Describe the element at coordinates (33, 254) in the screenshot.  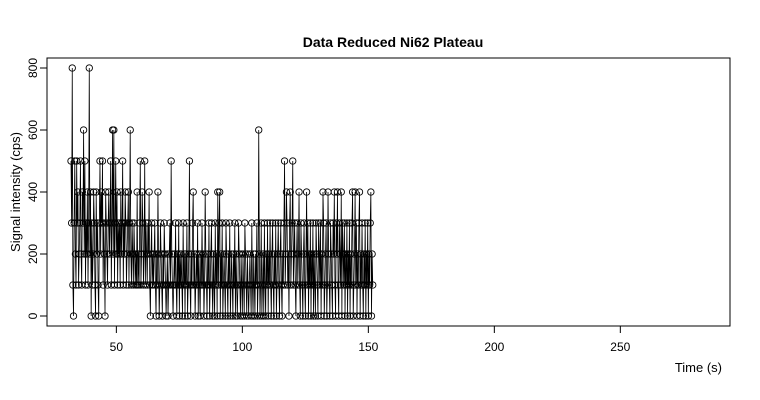
I see `y-tick-label: 200` at that location.